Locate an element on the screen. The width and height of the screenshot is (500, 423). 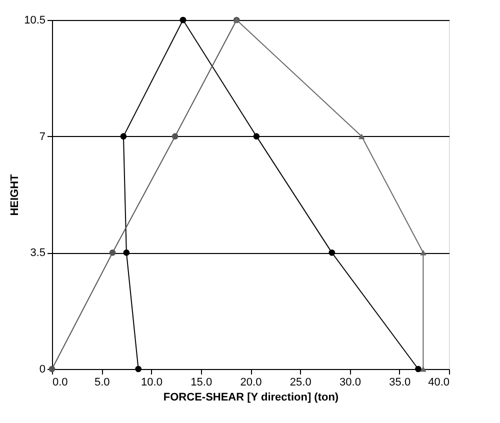
y-axis-title: HEIGHT is located at coordinates (15, 195).